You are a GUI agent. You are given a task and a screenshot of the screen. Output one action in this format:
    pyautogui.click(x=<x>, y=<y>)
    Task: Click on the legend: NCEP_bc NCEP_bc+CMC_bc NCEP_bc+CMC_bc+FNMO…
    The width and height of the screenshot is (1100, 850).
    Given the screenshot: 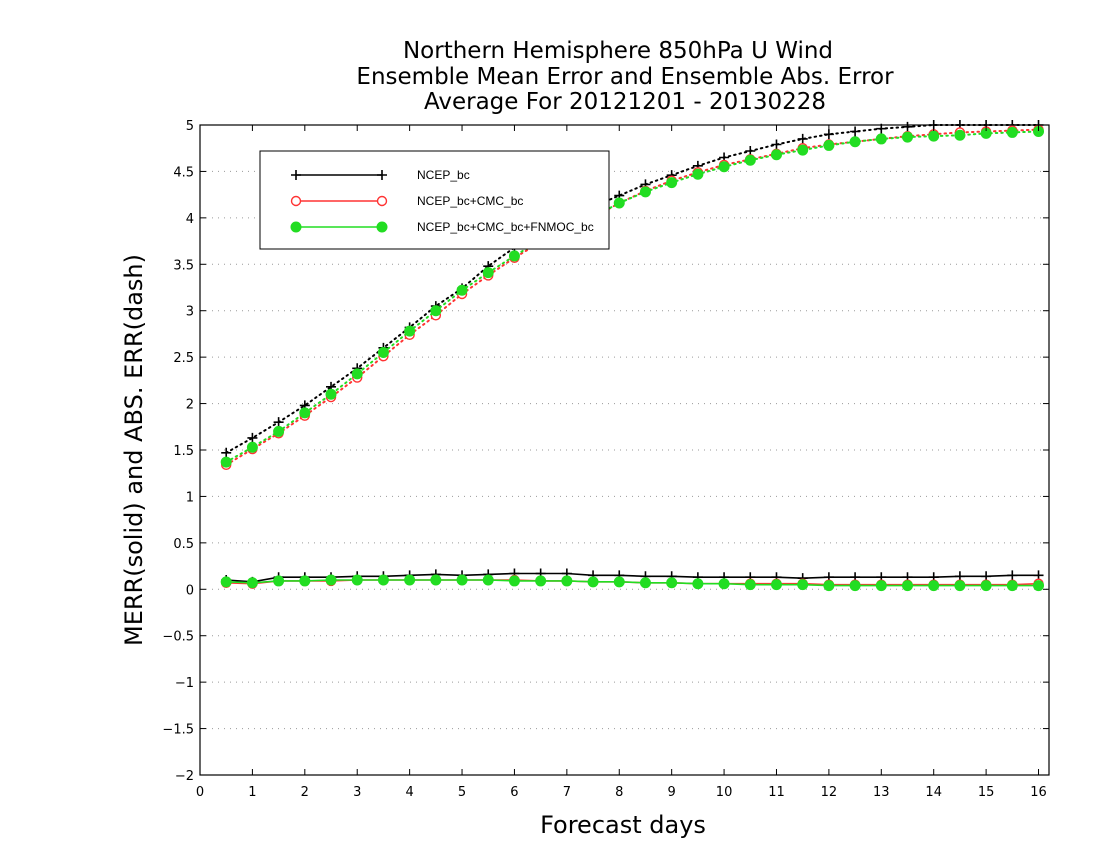 What is the action you would take?
    pyautogui.click(x=434, y=200)
    